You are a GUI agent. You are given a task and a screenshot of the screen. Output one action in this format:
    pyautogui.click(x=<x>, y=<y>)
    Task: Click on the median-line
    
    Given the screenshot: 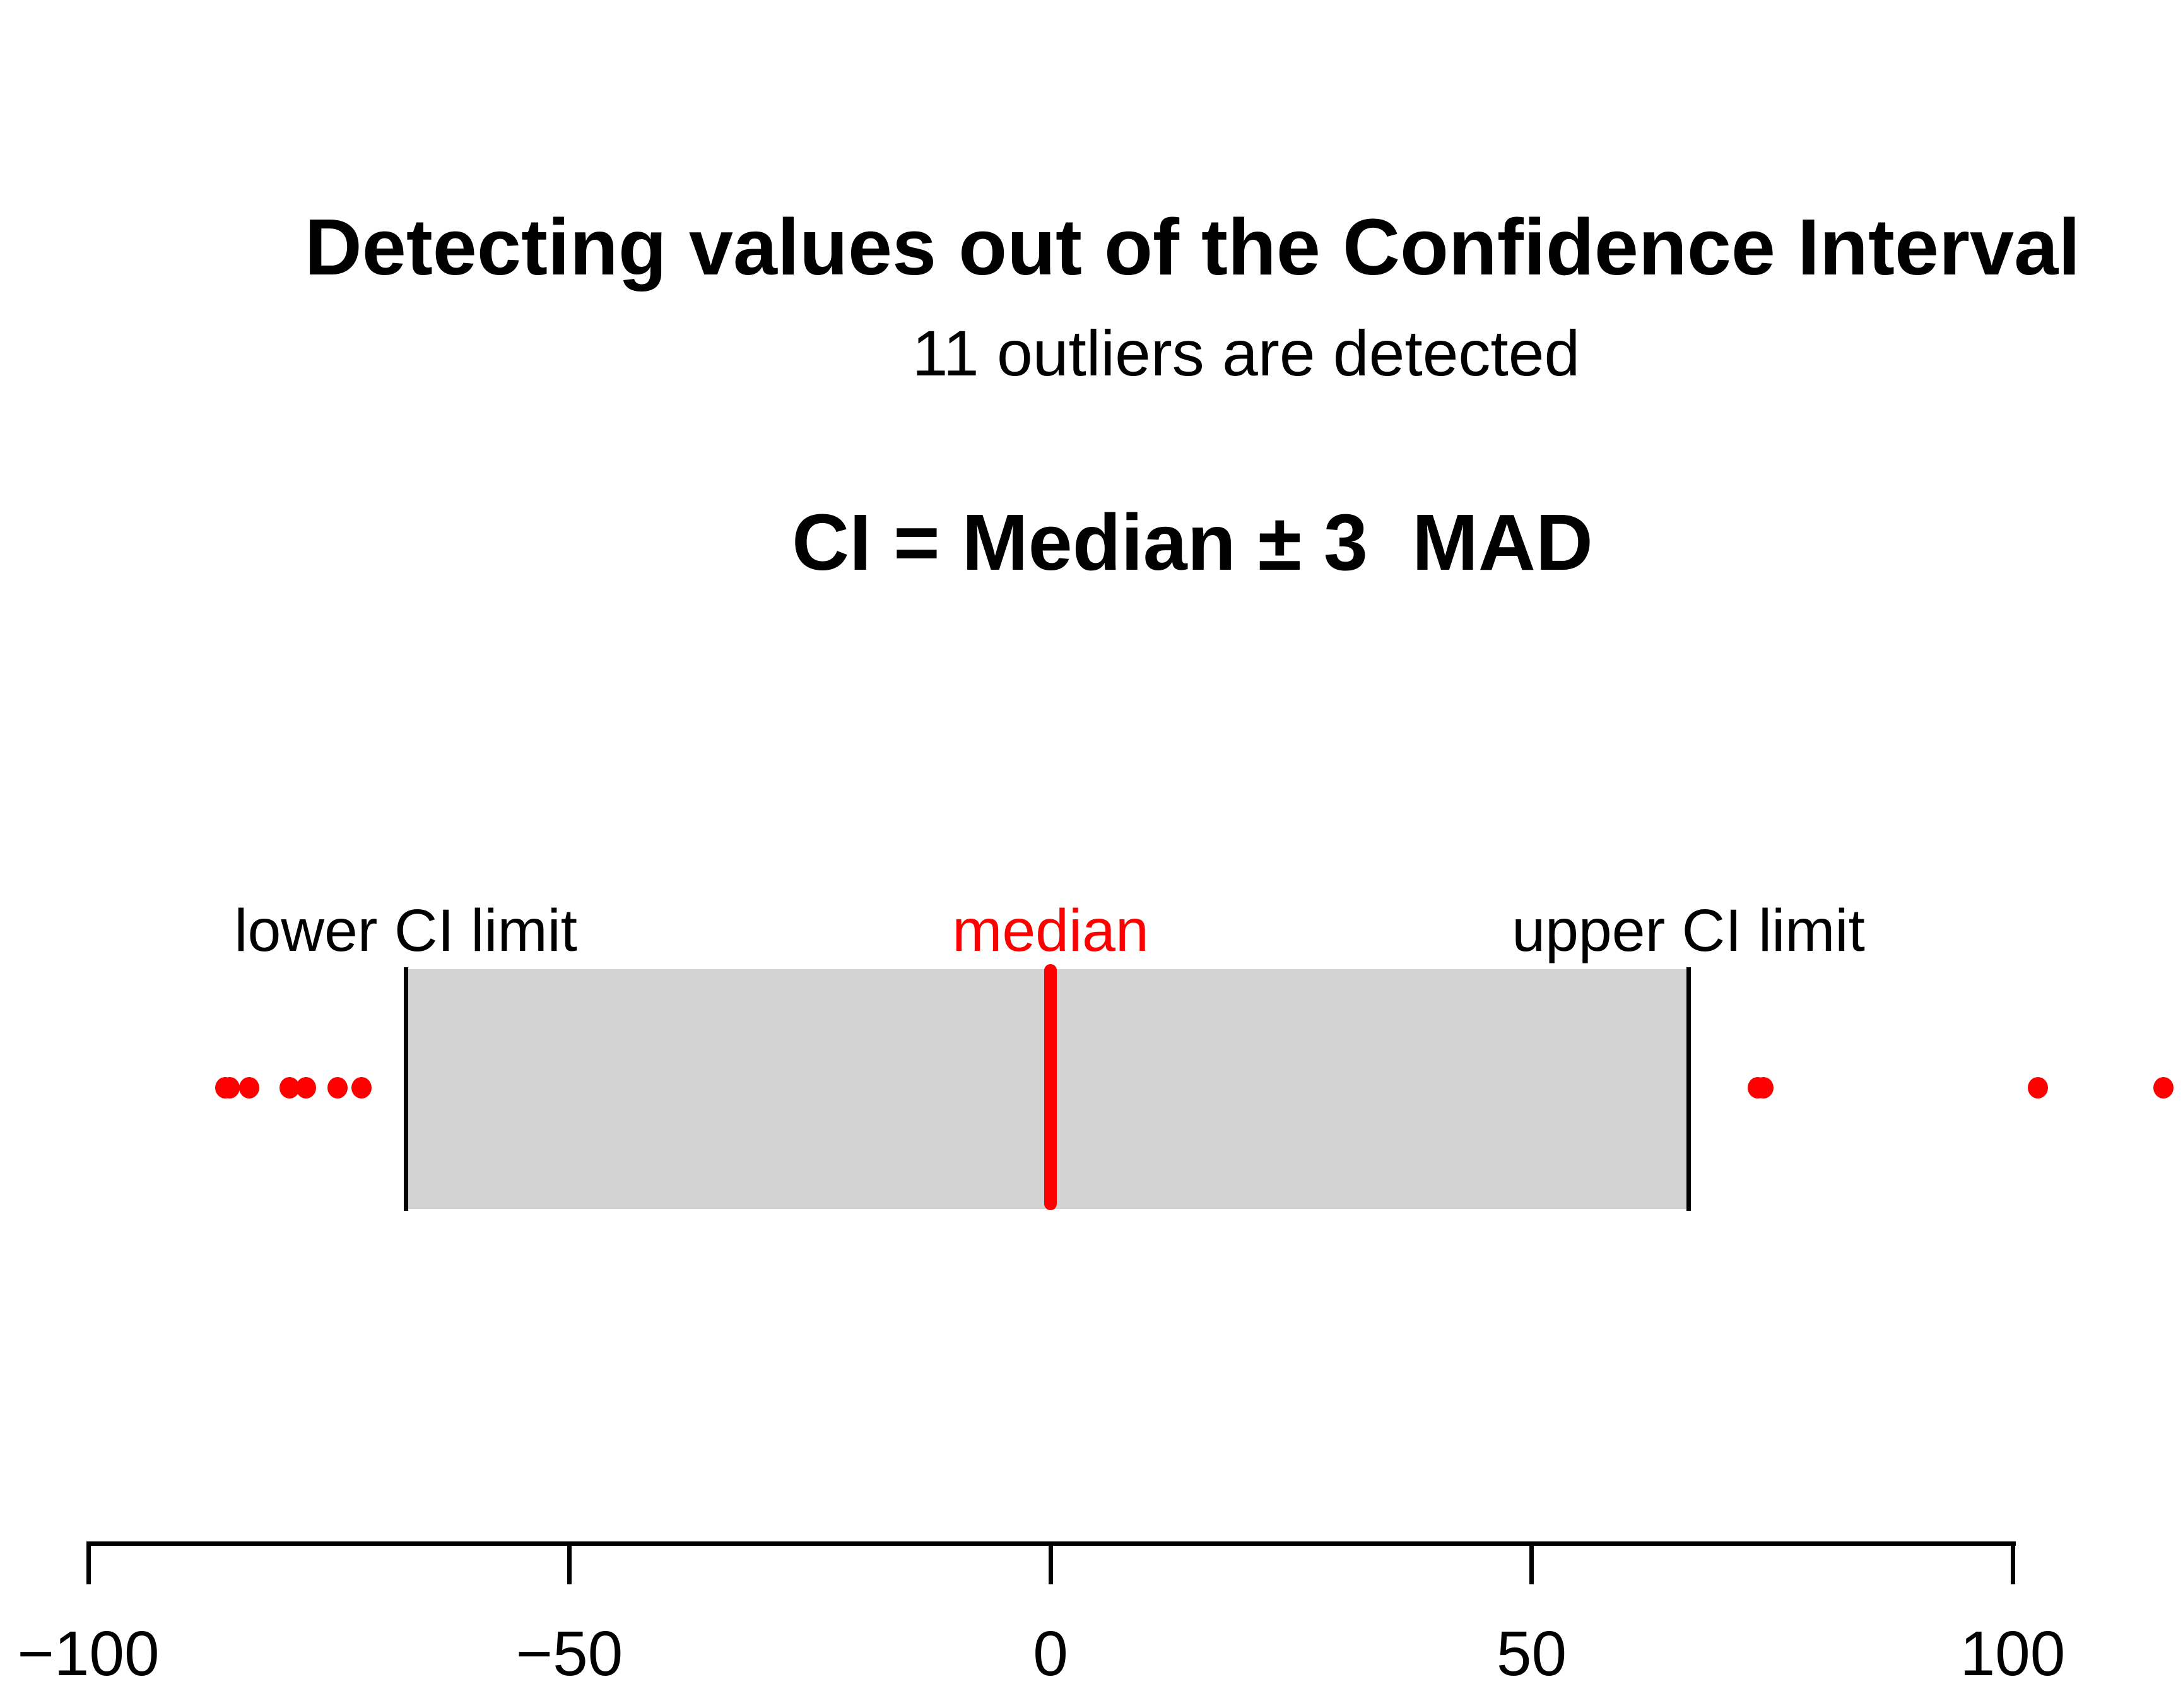 What is the action you would take?
    pyautogui.click(x=1050, y=1087)
    